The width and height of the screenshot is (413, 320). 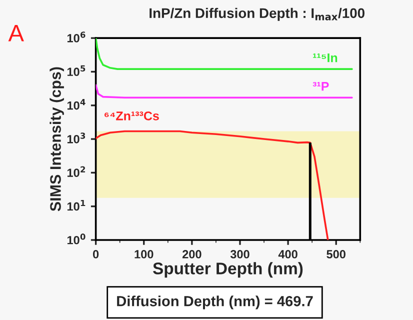 I want to click on y-tick-label: 10$^{5}$, so click(x=76, y=70).